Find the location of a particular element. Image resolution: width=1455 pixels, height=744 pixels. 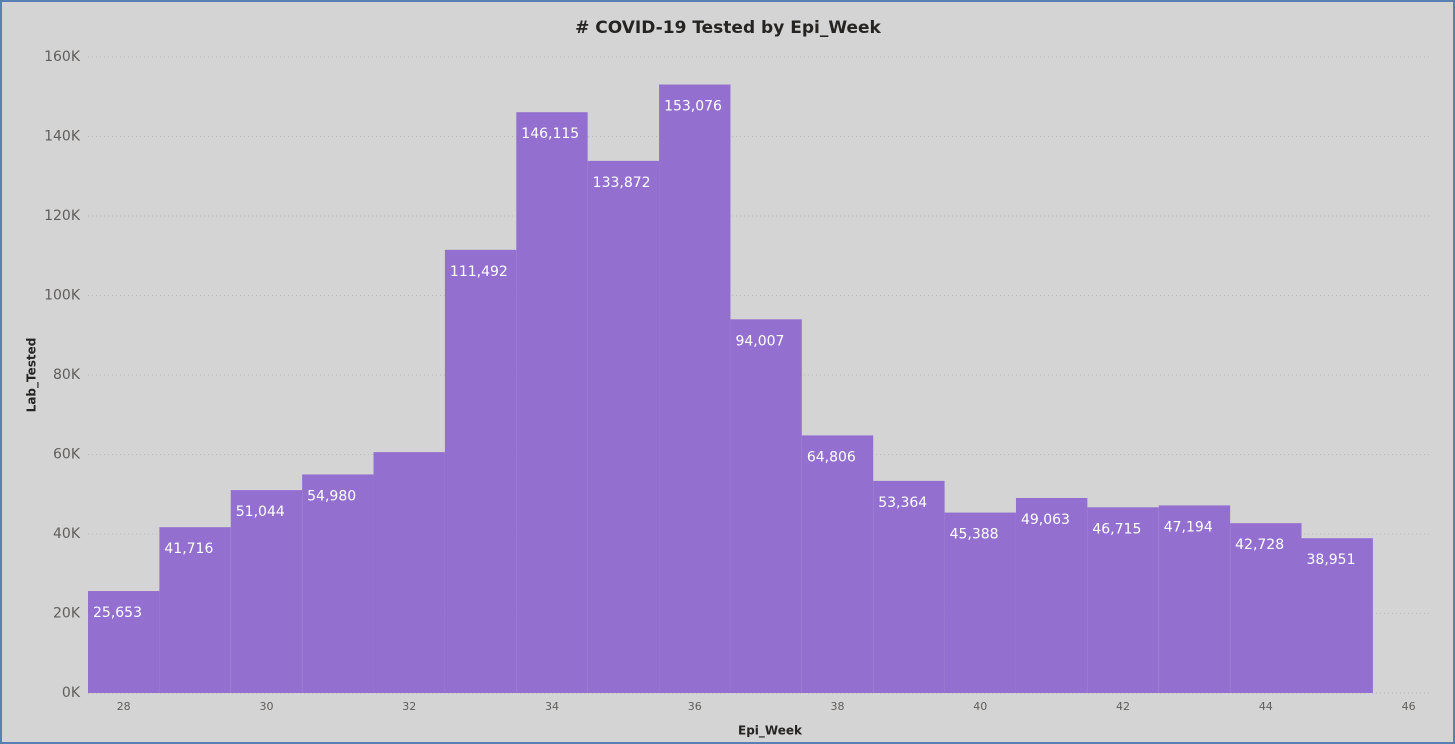

y-axis-title: Lab_Tested is located at coordinates (32, 375).